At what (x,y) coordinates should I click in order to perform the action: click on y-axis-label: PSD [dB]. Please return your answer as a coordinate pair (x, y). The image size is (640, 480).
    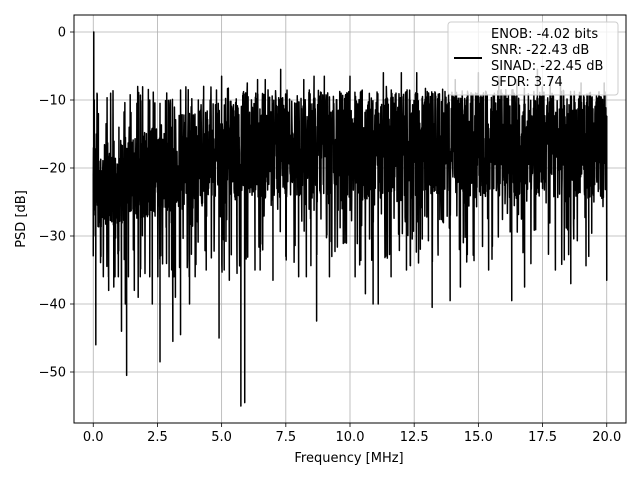
    Looking at the image, I should click on (21, 219).